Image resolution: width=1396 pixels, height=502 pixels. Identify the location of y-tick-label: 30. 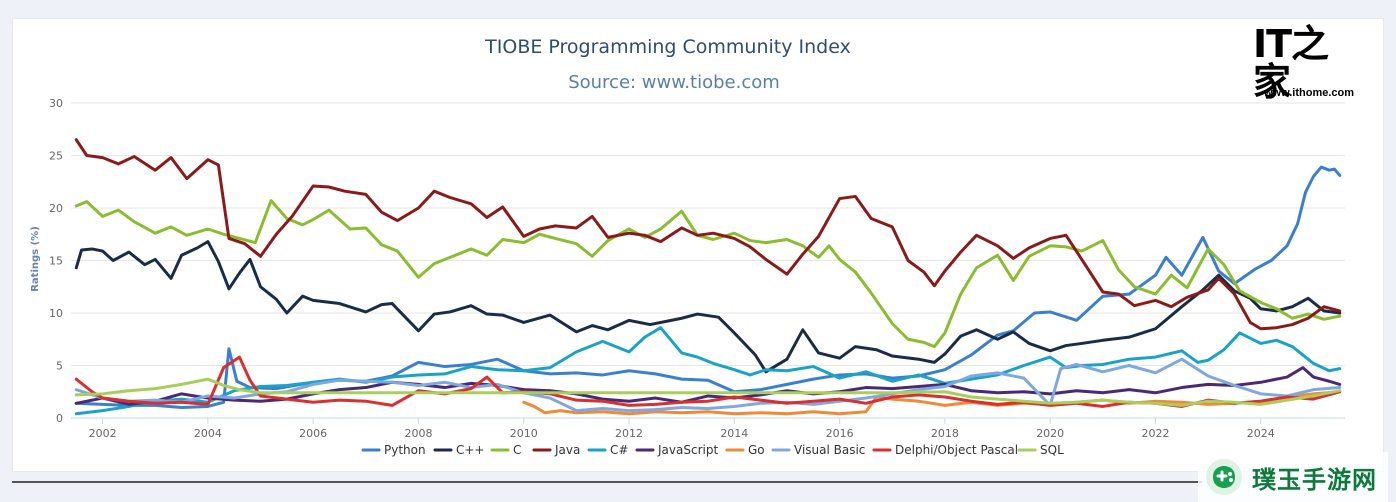
(56, 103).